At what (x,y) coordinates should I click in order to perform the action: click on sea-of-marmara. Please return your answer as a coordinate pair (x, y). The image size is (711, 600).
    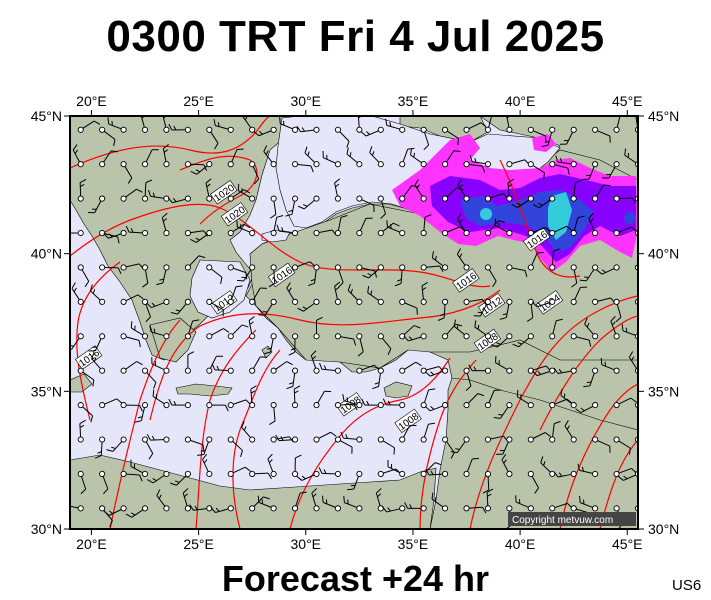
    Looking at the image, I should click on (276, 236).